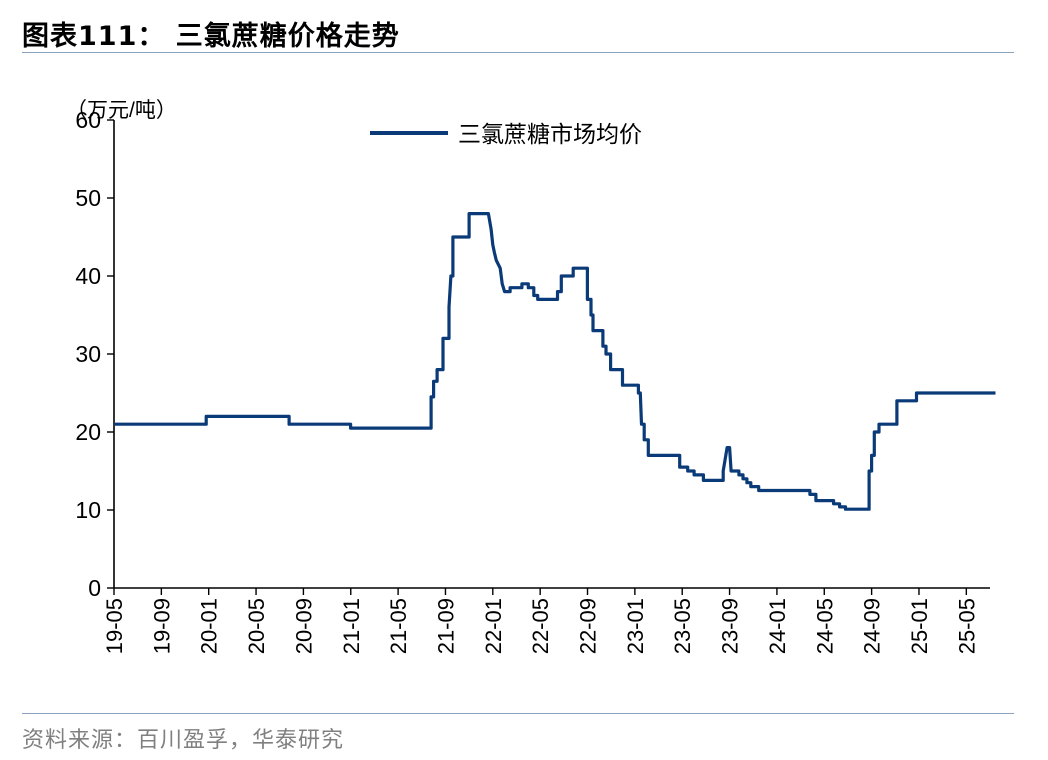 The width and height of the screenshot is (1048, 760). What do you see at coordinates (88, 276) in the screenshot?
I see `y-tick-label: 40` at bounding box center [88, 276].